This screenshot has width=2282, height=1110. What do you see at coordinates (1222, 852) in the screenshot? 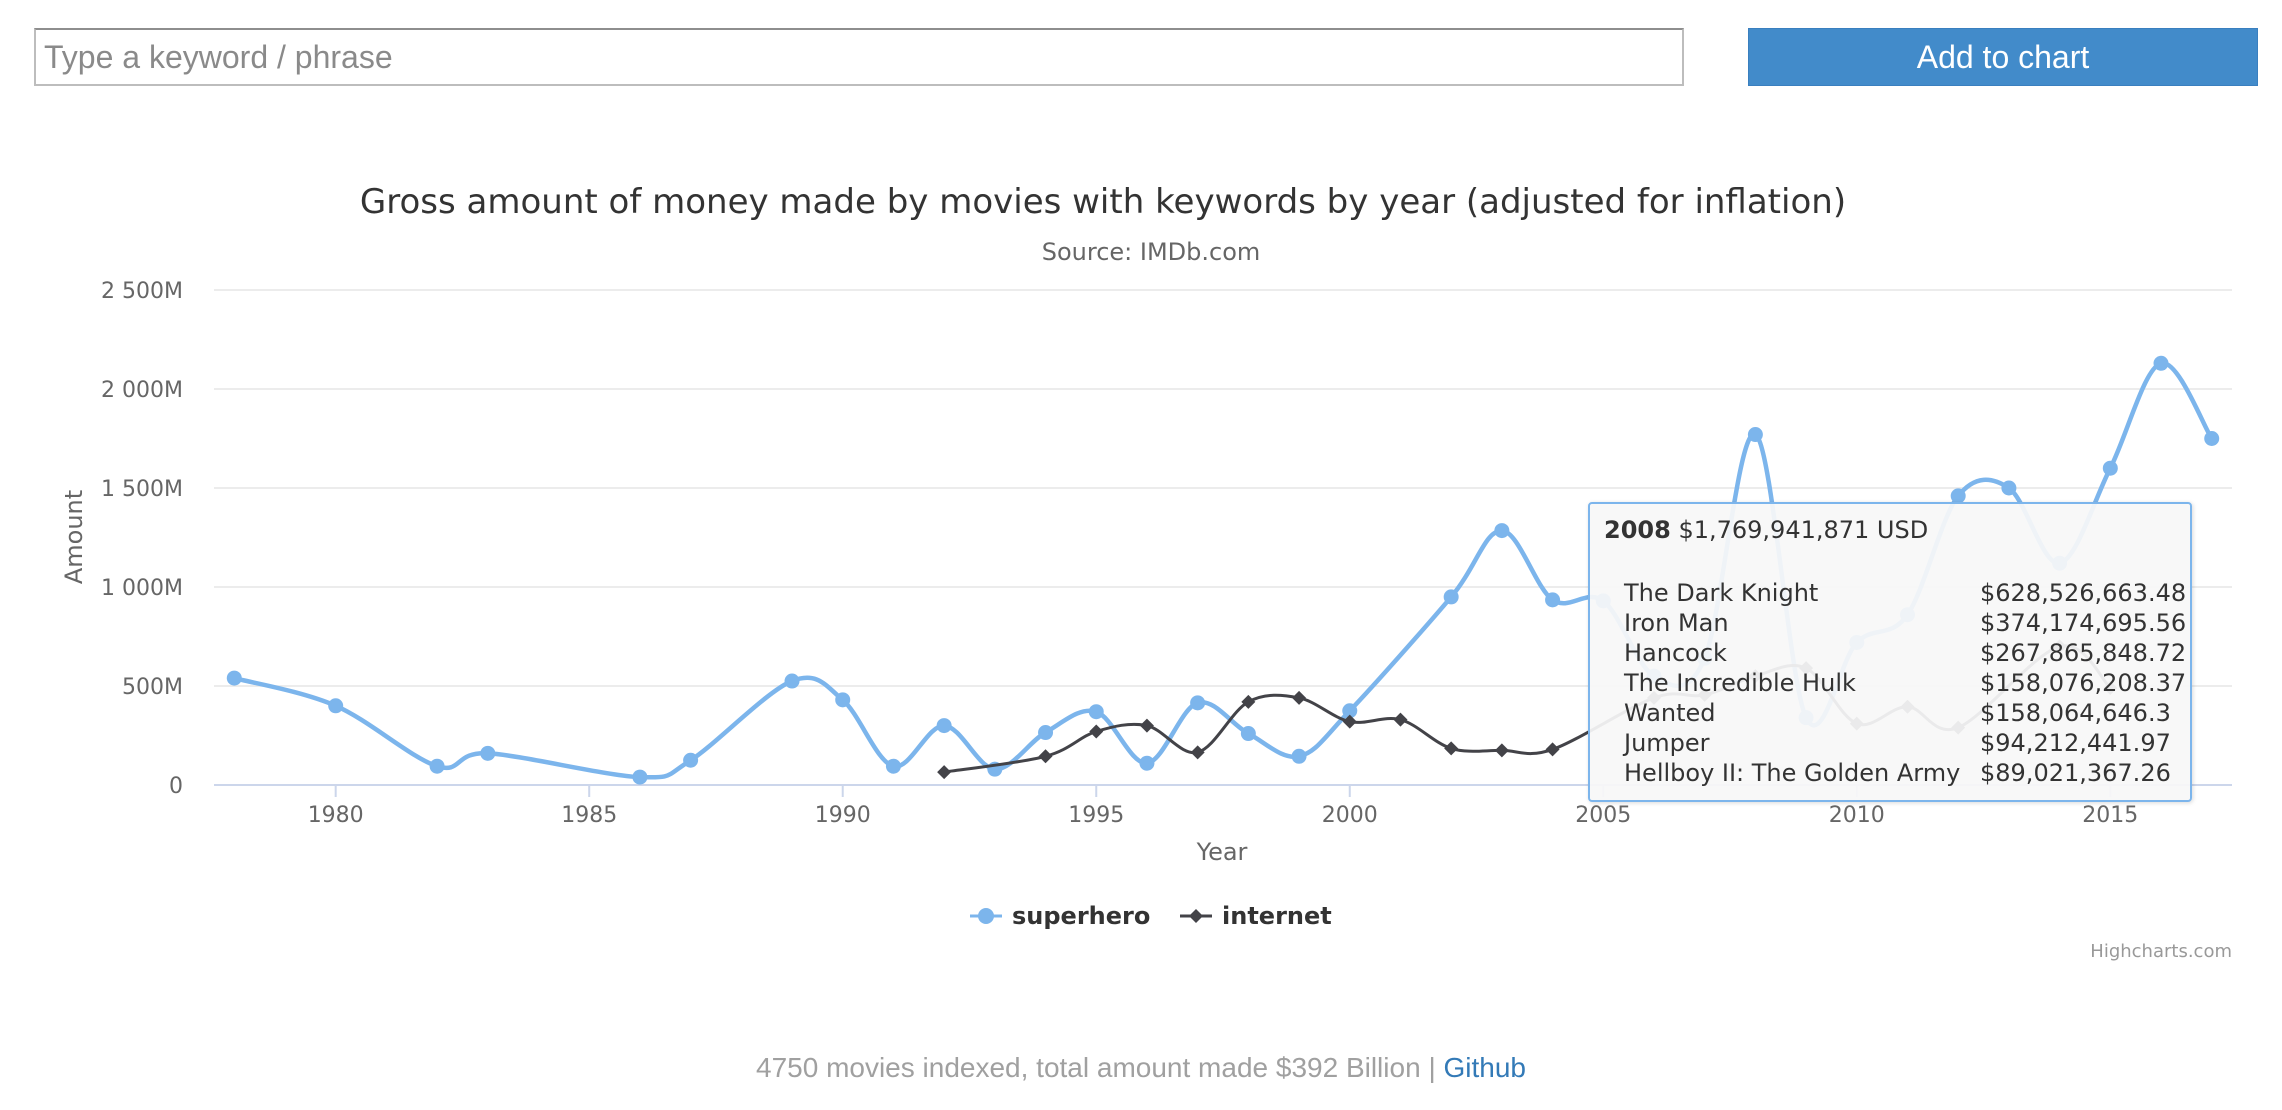
I see `x-axis-title: Year` at bounding box center [1222, 852].